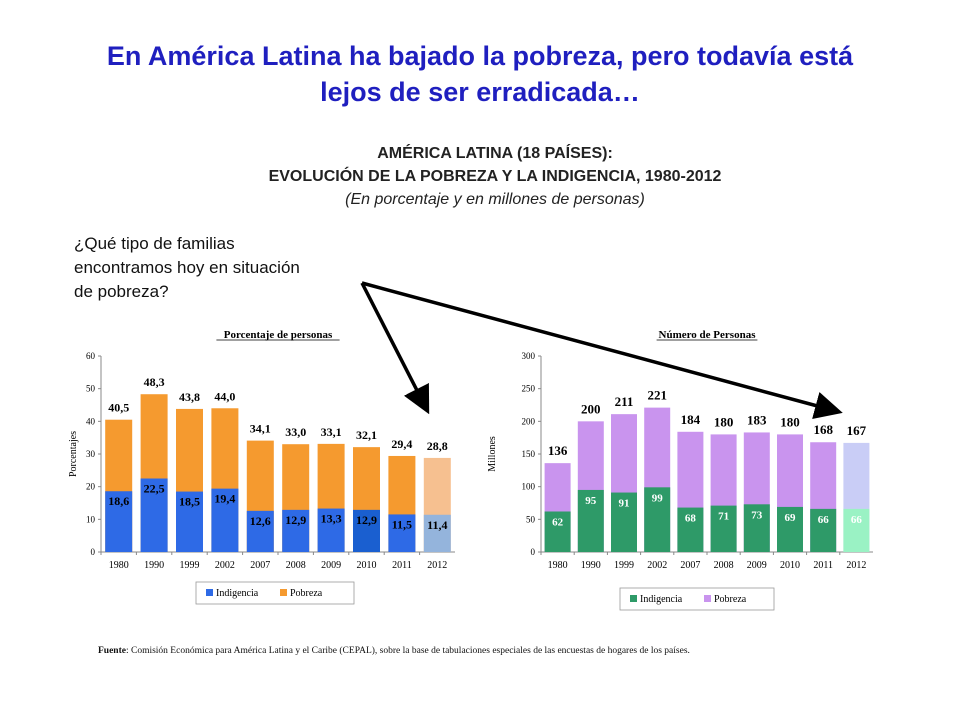 Image resolution: width=960 pixels, height=720 pixels. I want to click on pobreza-value-label: 136, so click(558, 450).